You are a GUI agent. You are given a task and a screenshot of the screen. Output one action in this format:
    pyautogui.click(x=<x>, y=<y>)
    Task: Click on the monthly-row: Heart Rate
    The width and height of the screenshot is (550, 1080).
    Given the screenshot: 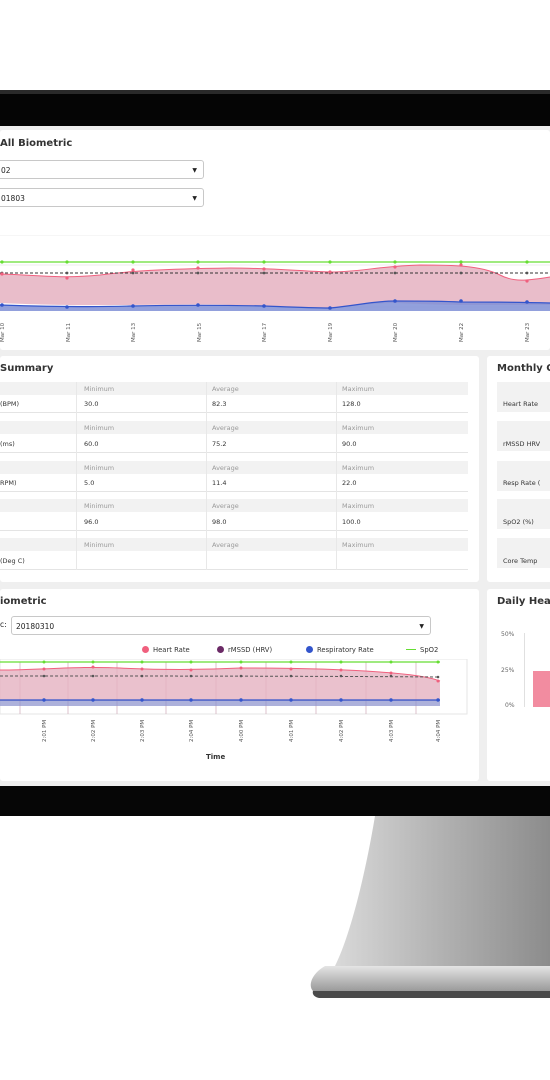 What is the action you would take?
    pyautogui.click(x=521, y=404)
    